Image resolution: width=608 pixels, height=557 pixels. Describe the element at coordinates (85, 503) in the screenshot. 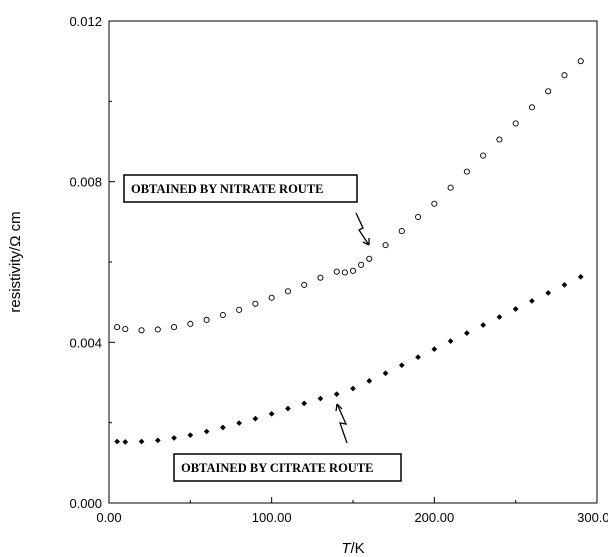

I see `y-tick-label: 0.000` at that location.